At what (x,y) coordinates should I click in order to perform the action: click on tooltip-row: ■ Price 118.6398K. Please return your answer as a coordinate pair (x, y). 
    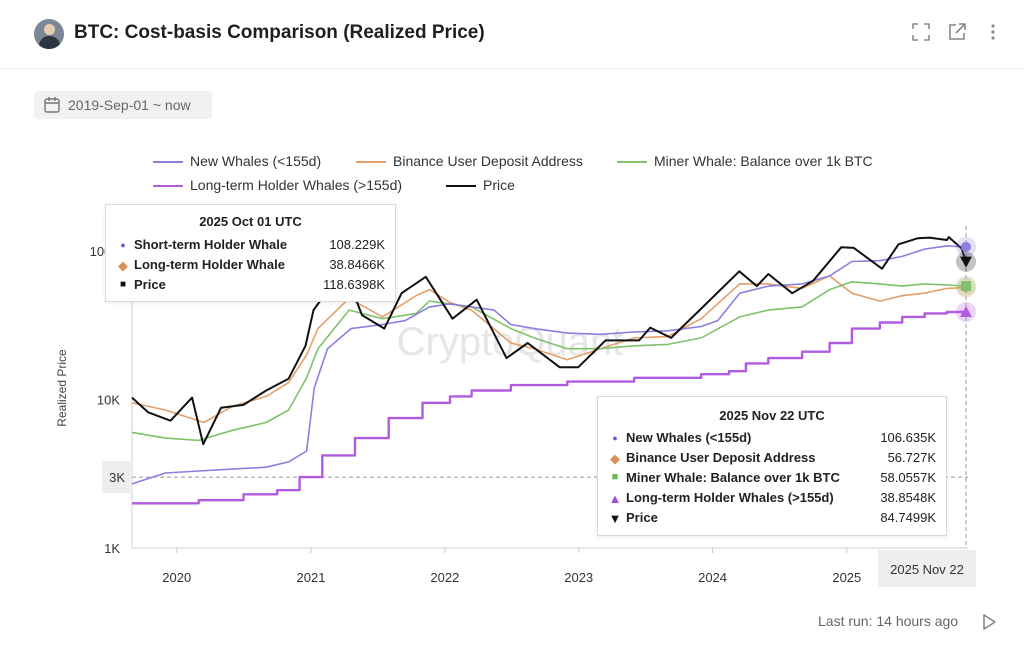
    Looking at the image, I should click on (252, 284).